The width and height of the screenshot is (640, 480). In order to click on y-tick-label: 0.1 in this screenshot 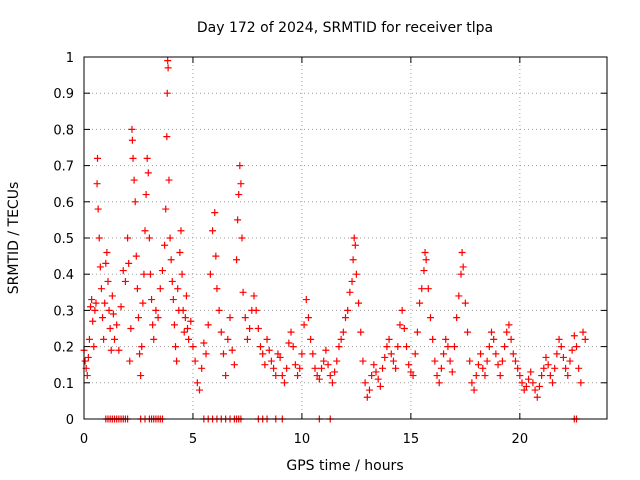, I will do `click(63, 384)`.